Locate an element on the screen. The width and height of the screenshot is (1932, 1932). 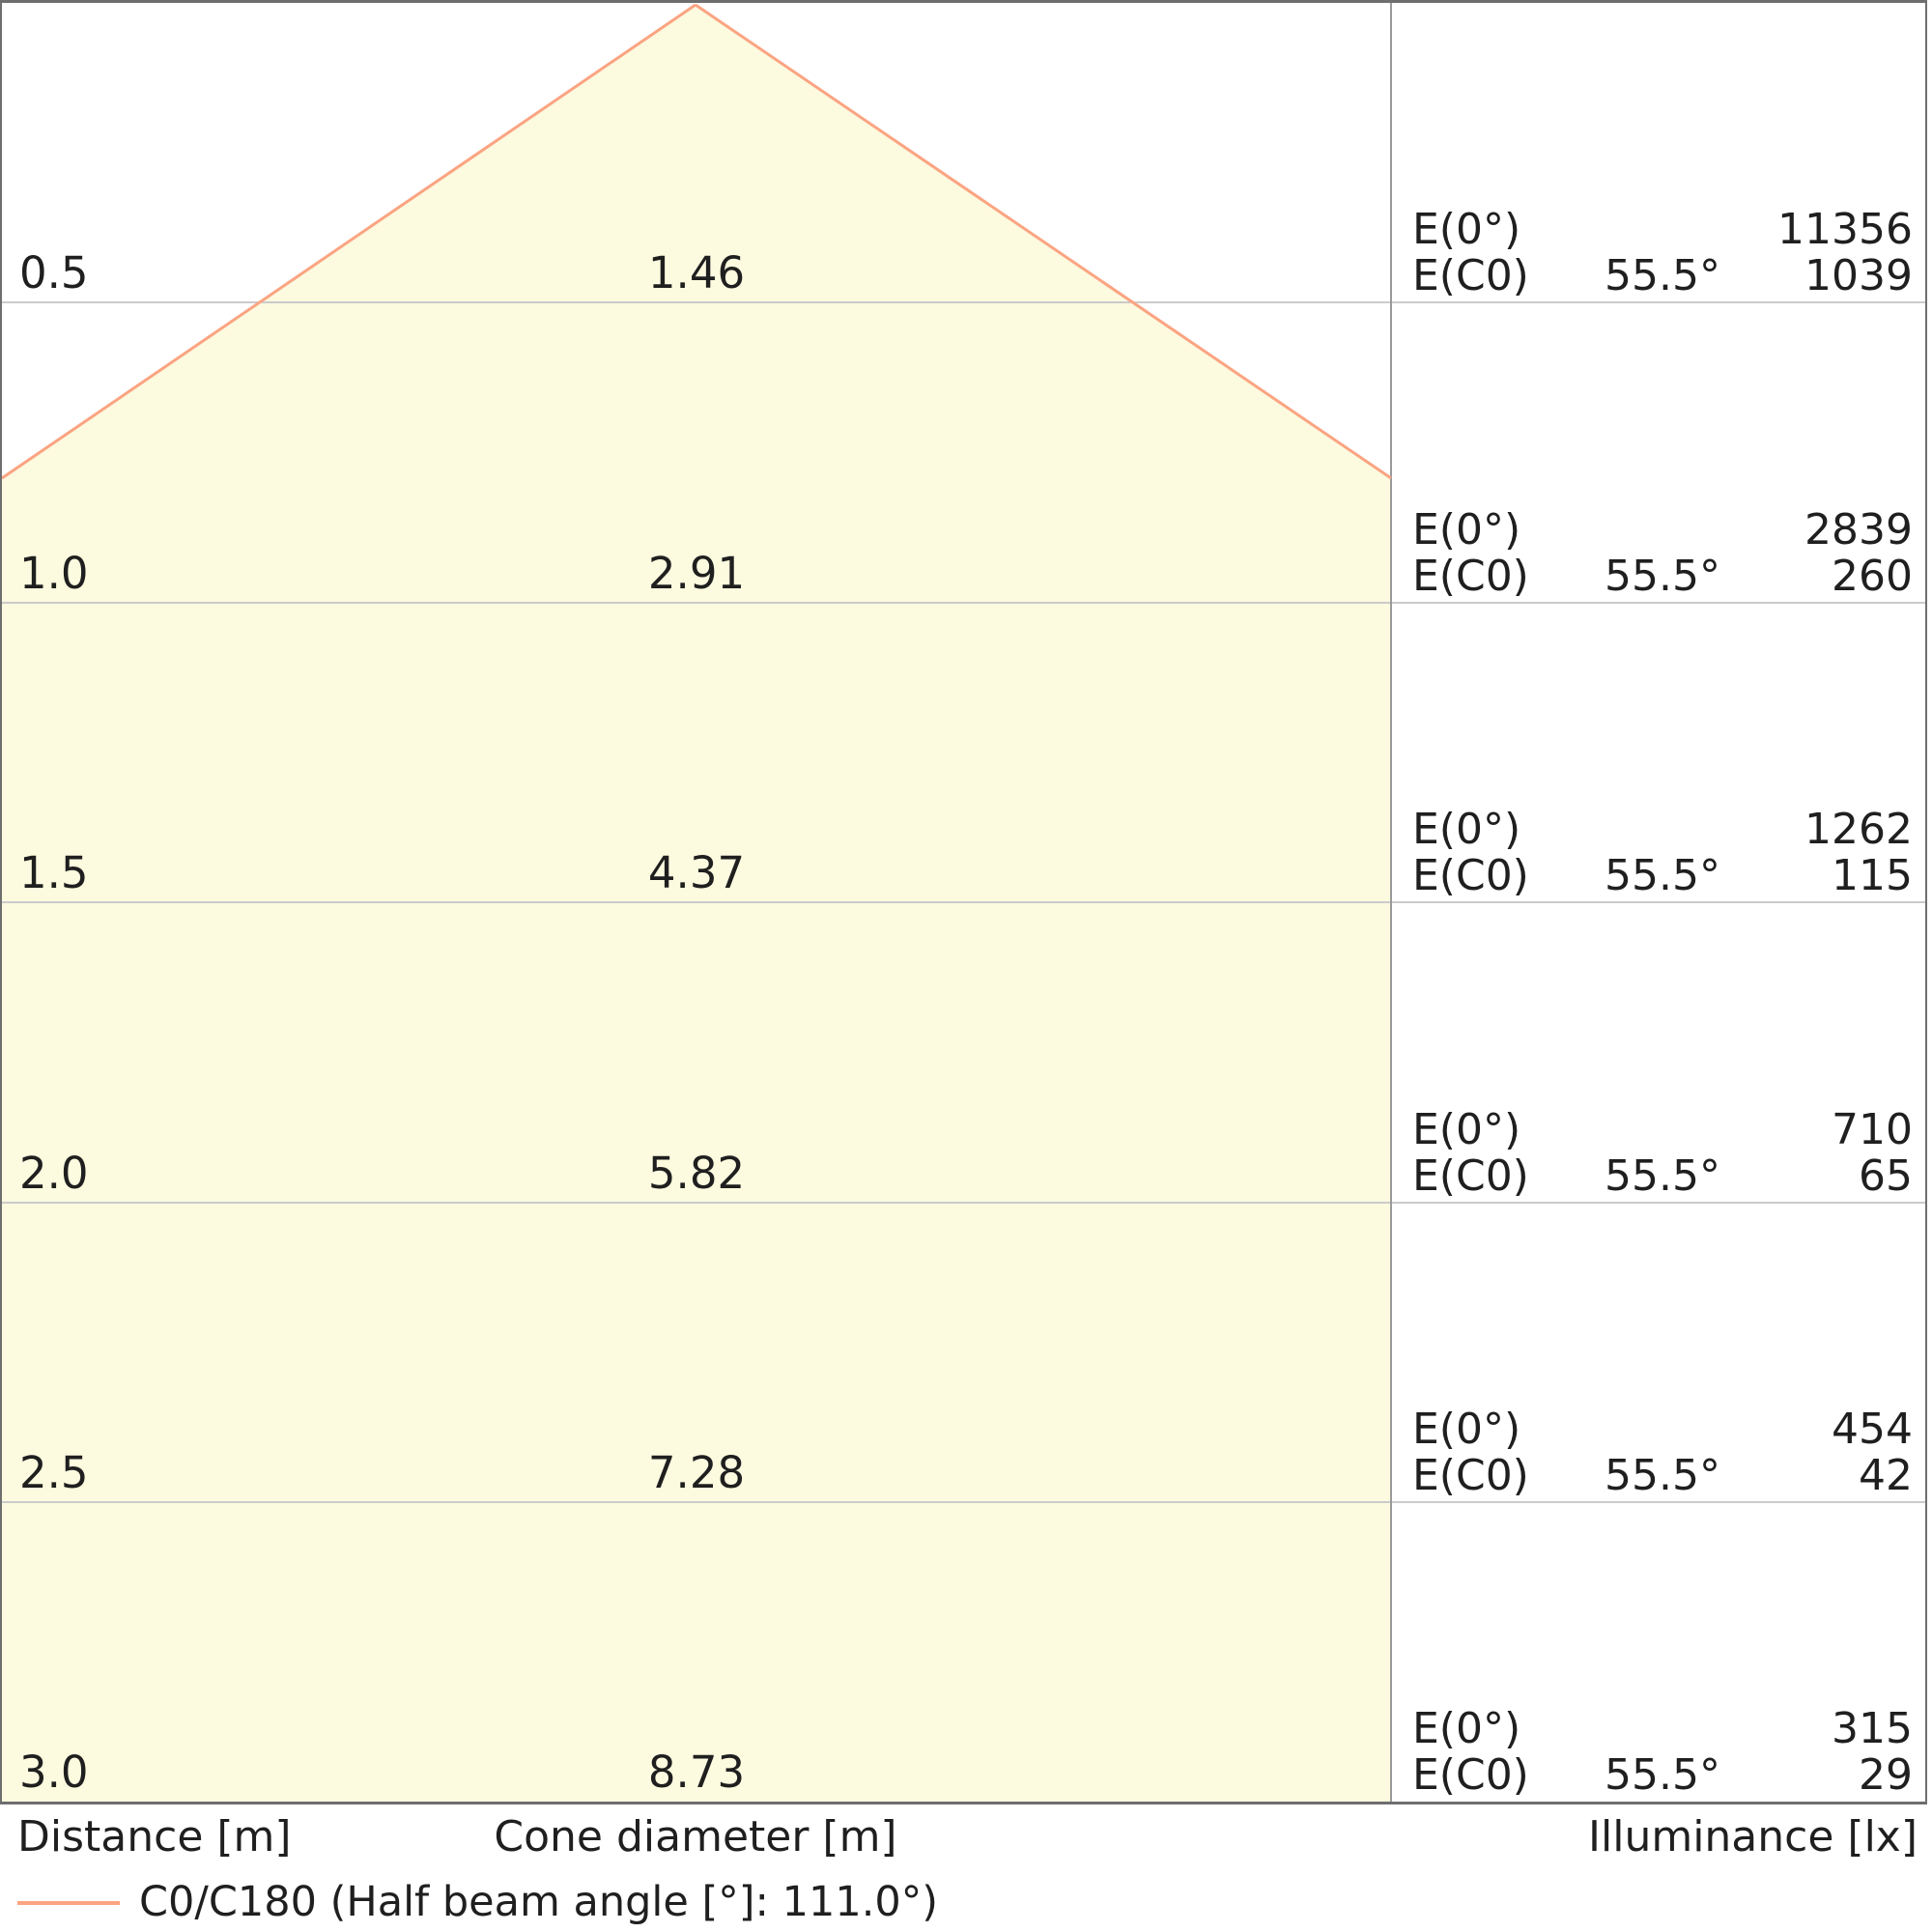
e0-value: 1262 is located at coordinates (1858, 829).